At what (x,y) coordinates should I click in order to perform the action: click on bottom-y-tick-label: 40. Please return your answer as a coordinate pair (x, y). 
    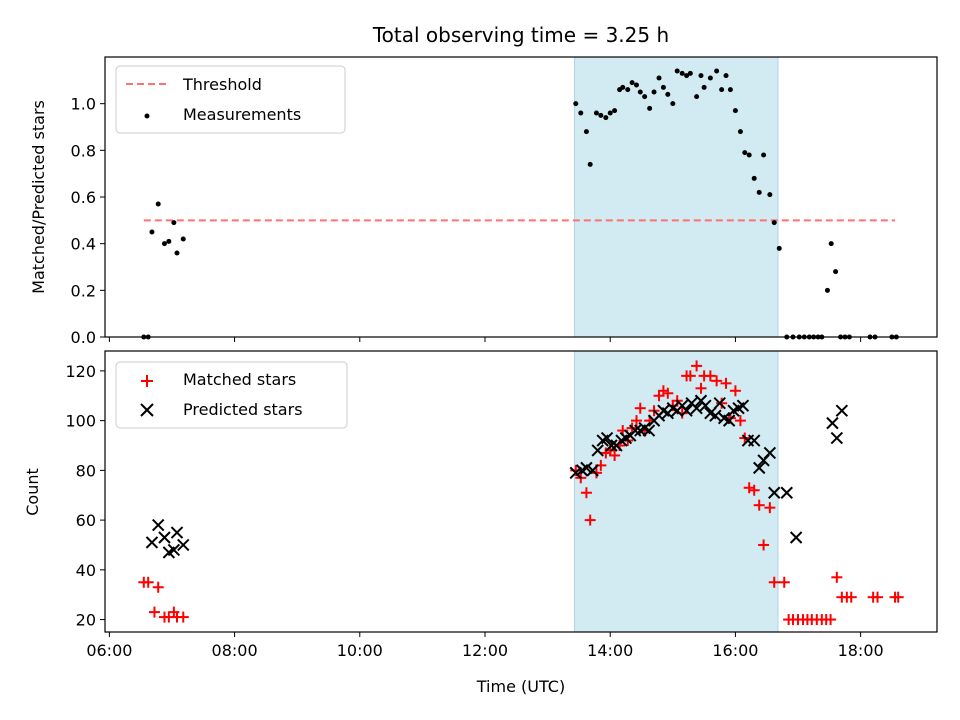
    Looking at the image, I should click on (86, 570).